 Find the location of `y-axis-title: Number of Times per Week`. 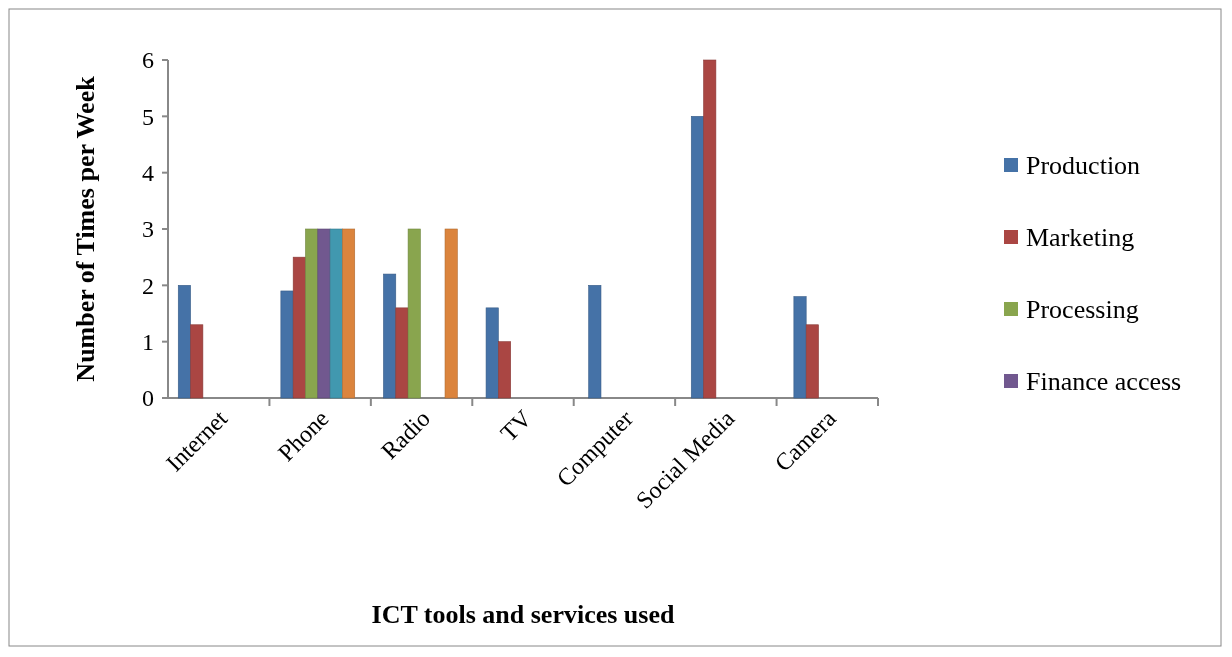

y-axis-title: Number of Times per Week is located at coordinates (85, 228).